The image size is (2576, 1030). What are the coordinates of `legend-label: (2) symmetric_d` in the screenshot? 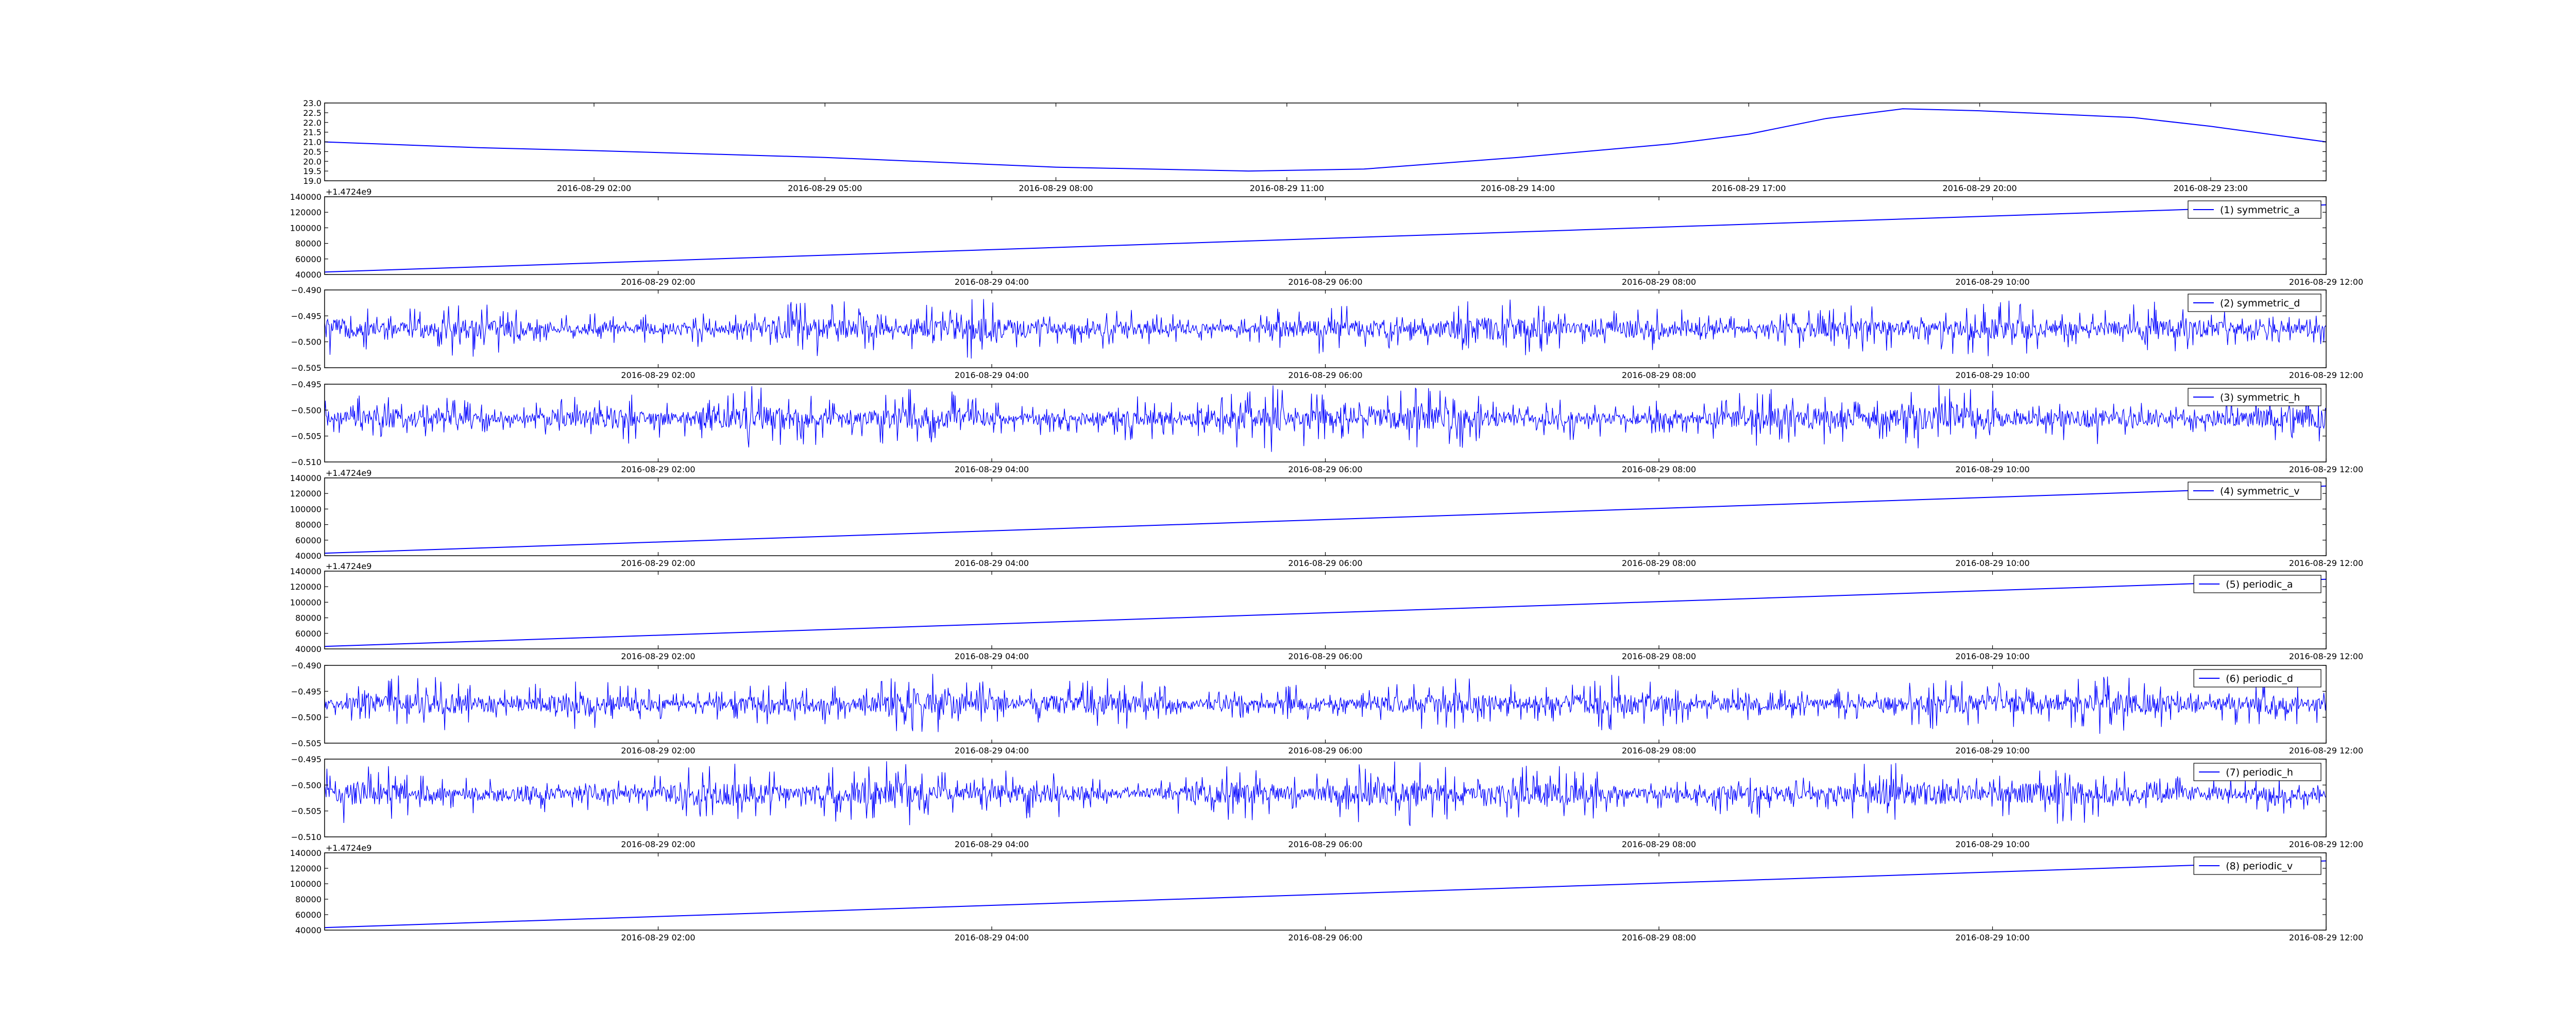 It's located at (2260, 303).